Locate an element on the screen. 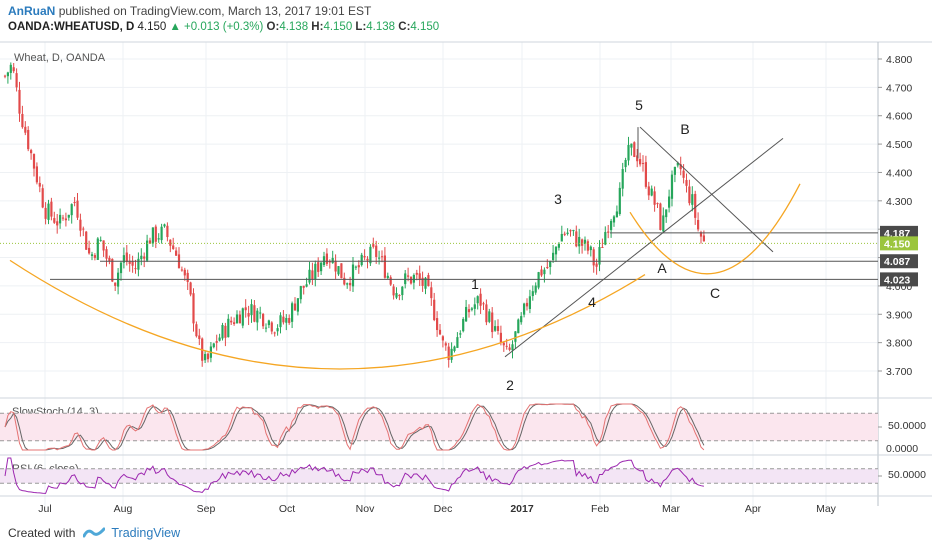  uptrend-line is located at coordinates (644, 248).